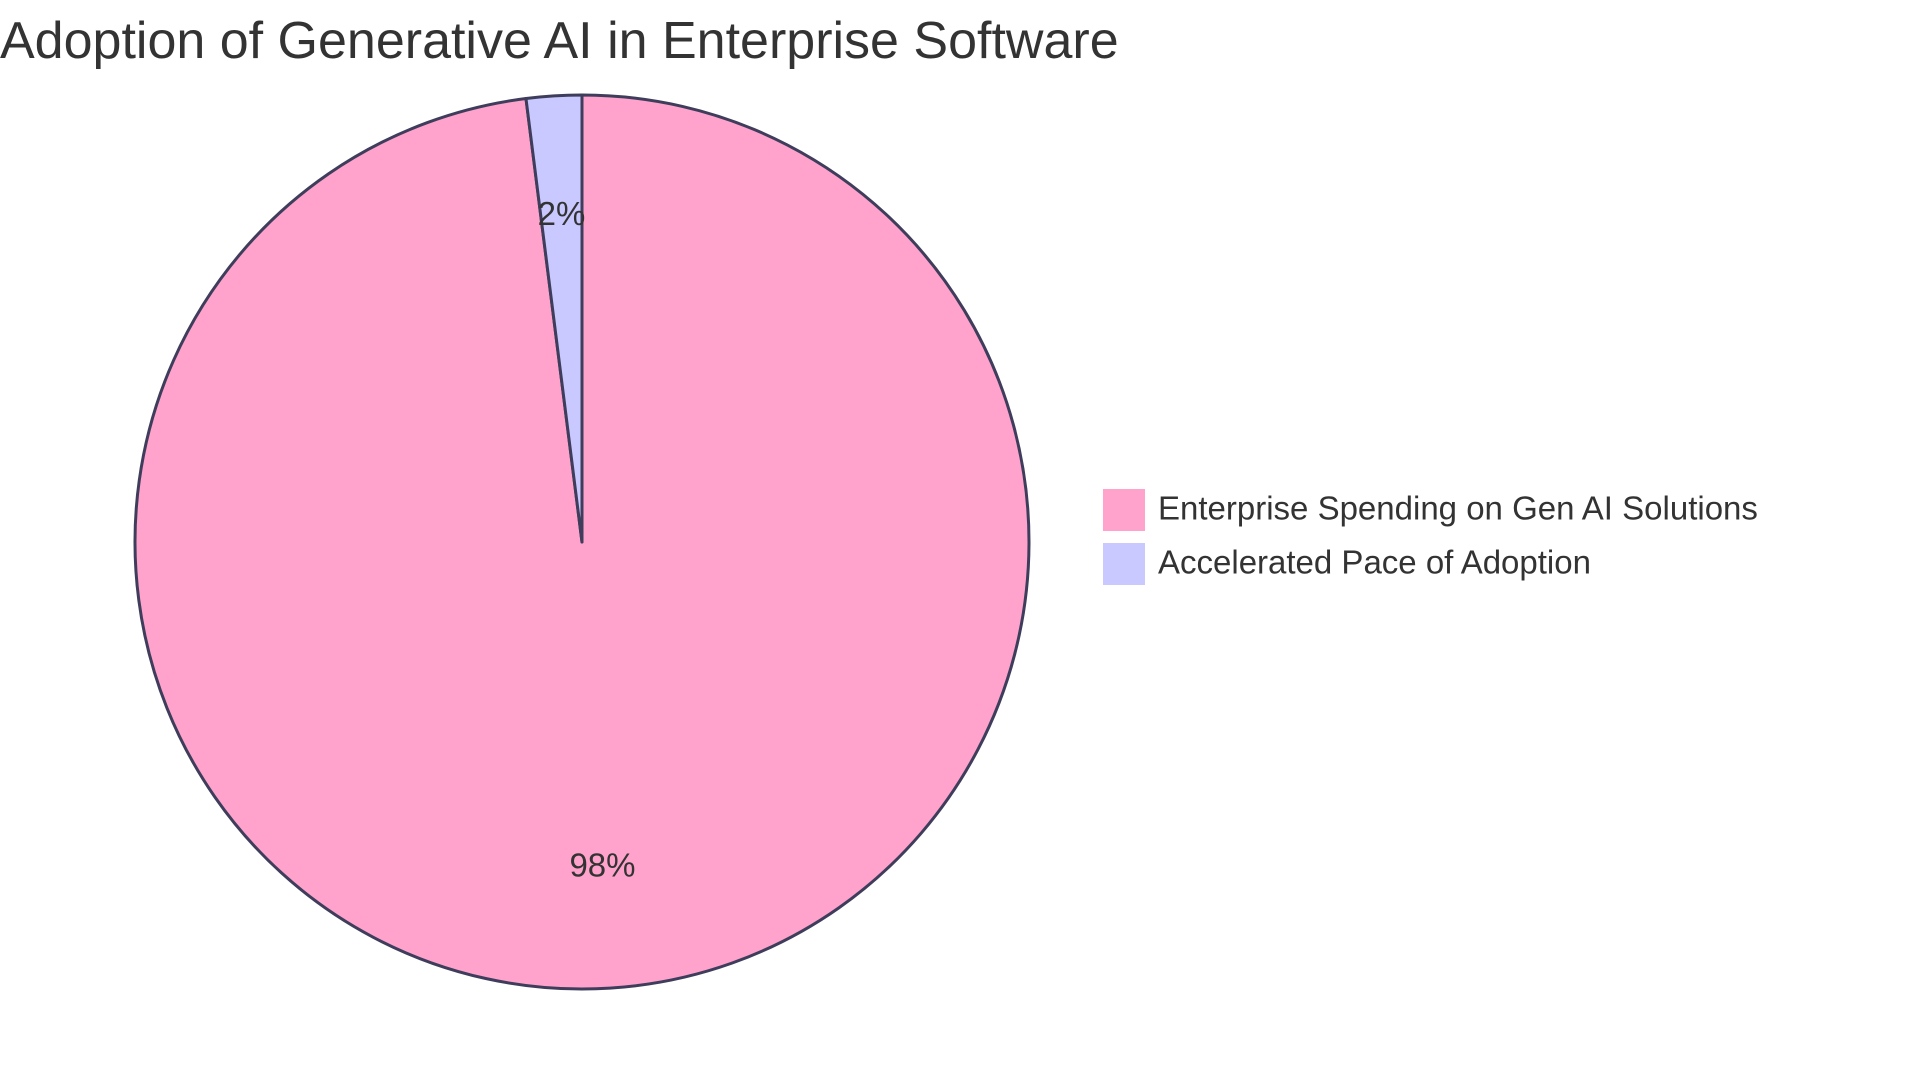 The height and width of the screenshot is (1080, 1920). Describe the element at coordinates (562, 213) in the screenshot. I see `pie-slice-label-1: 2%` at that location.